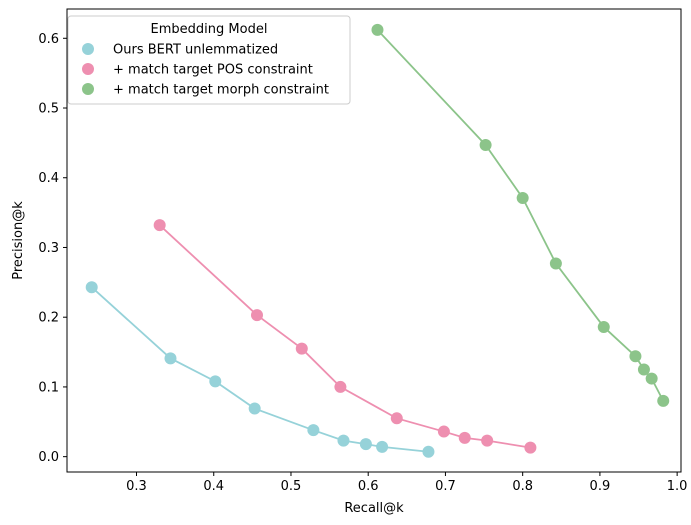 The width and height of the screenshot is (691, 525). What do you see at coordinates (136, 486) in the screenshot?
I see `x-tick-label: 0.3` at bounding box center [136, 486].